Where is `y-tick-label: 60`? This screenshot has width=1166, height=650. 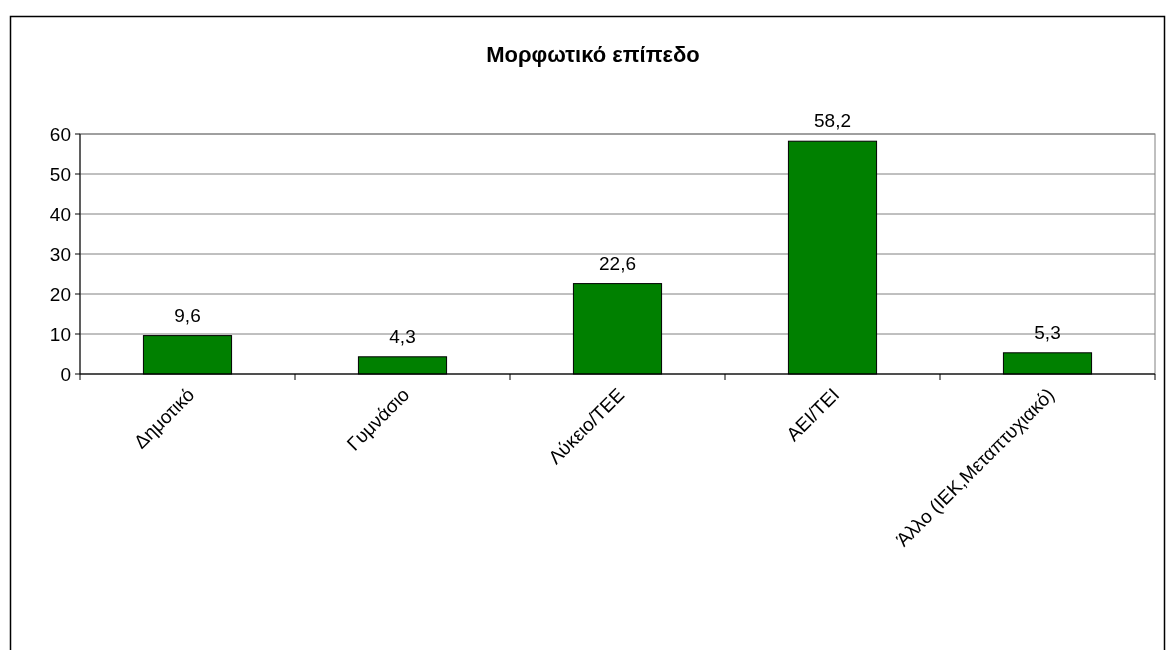 y-tick-label: 60 is located at coordinates (60, 134).